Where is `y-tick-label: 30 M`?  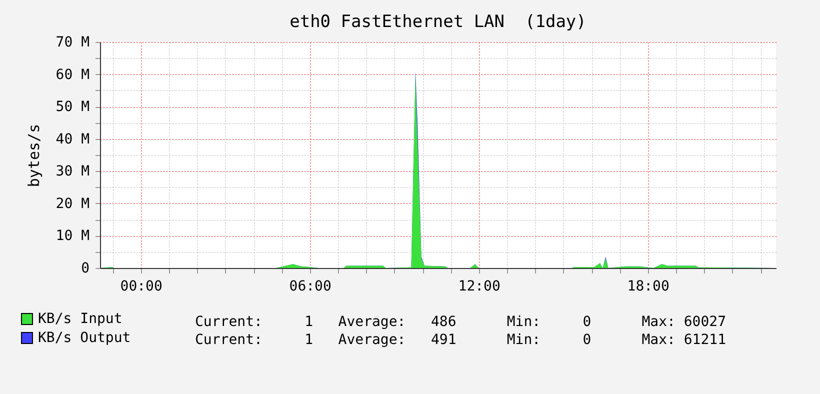 y-tick-label: 30 M is located at coordinates (73, 172).